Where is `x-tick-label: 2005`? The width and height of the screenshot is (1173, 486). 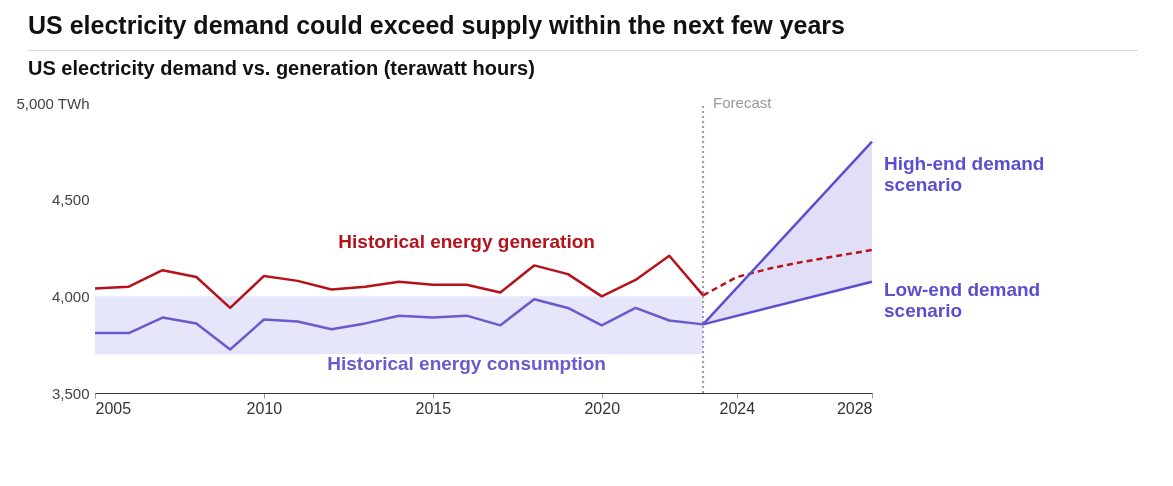
x-tick-label: 2005 is located at coordinates (113, 408).